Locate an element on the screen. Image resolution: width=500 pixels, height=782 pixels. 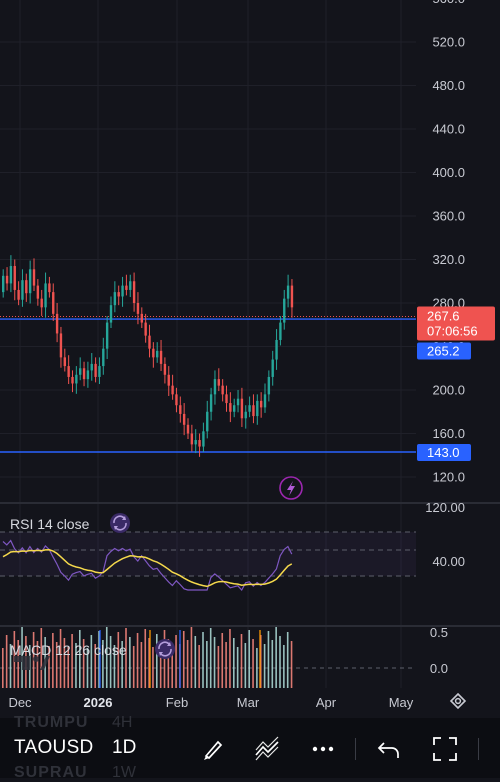
ghost-interval-top: 4H is located at coordinates (122, 722).